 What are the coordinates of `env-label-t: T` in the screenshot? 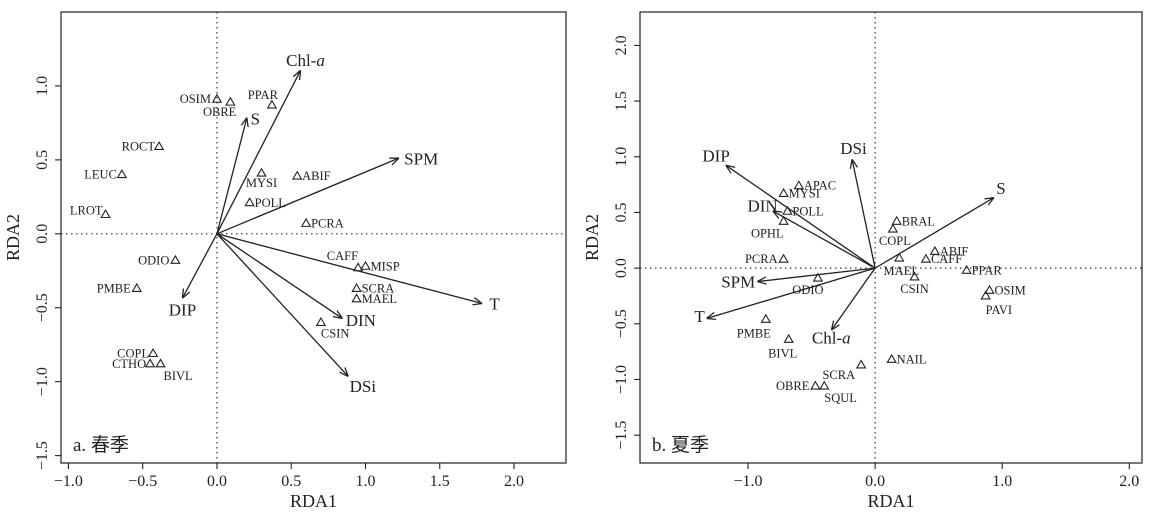 It's located at (494, 303).